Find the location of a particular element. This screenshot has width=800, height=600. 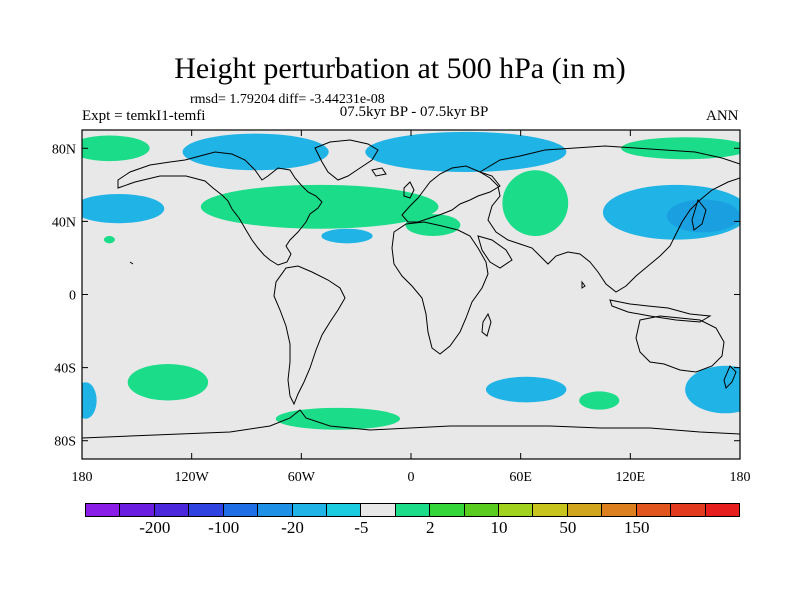

colorbar-label: -5 is located at coordinates (361, 527).